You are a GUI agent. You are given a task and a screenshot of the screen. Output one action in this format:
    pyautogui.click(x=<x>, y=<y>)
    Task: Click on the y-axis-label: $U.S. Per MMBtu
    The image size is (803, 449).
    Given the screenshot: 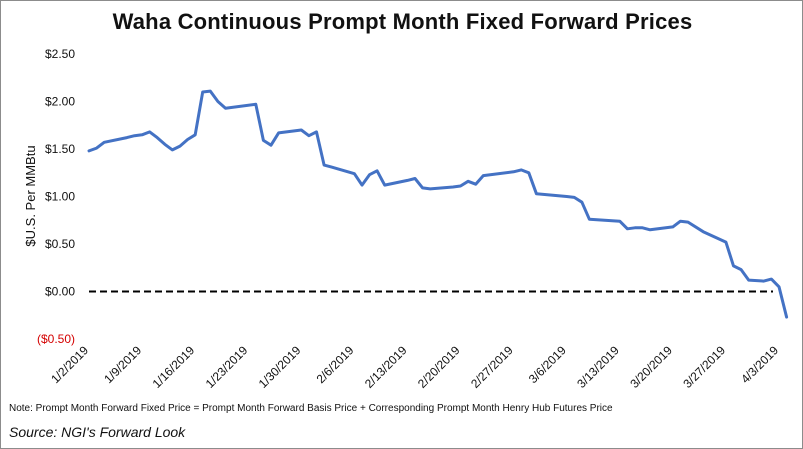 What is the action you would take?
    pyautogui.click(x=30, y=195)
    